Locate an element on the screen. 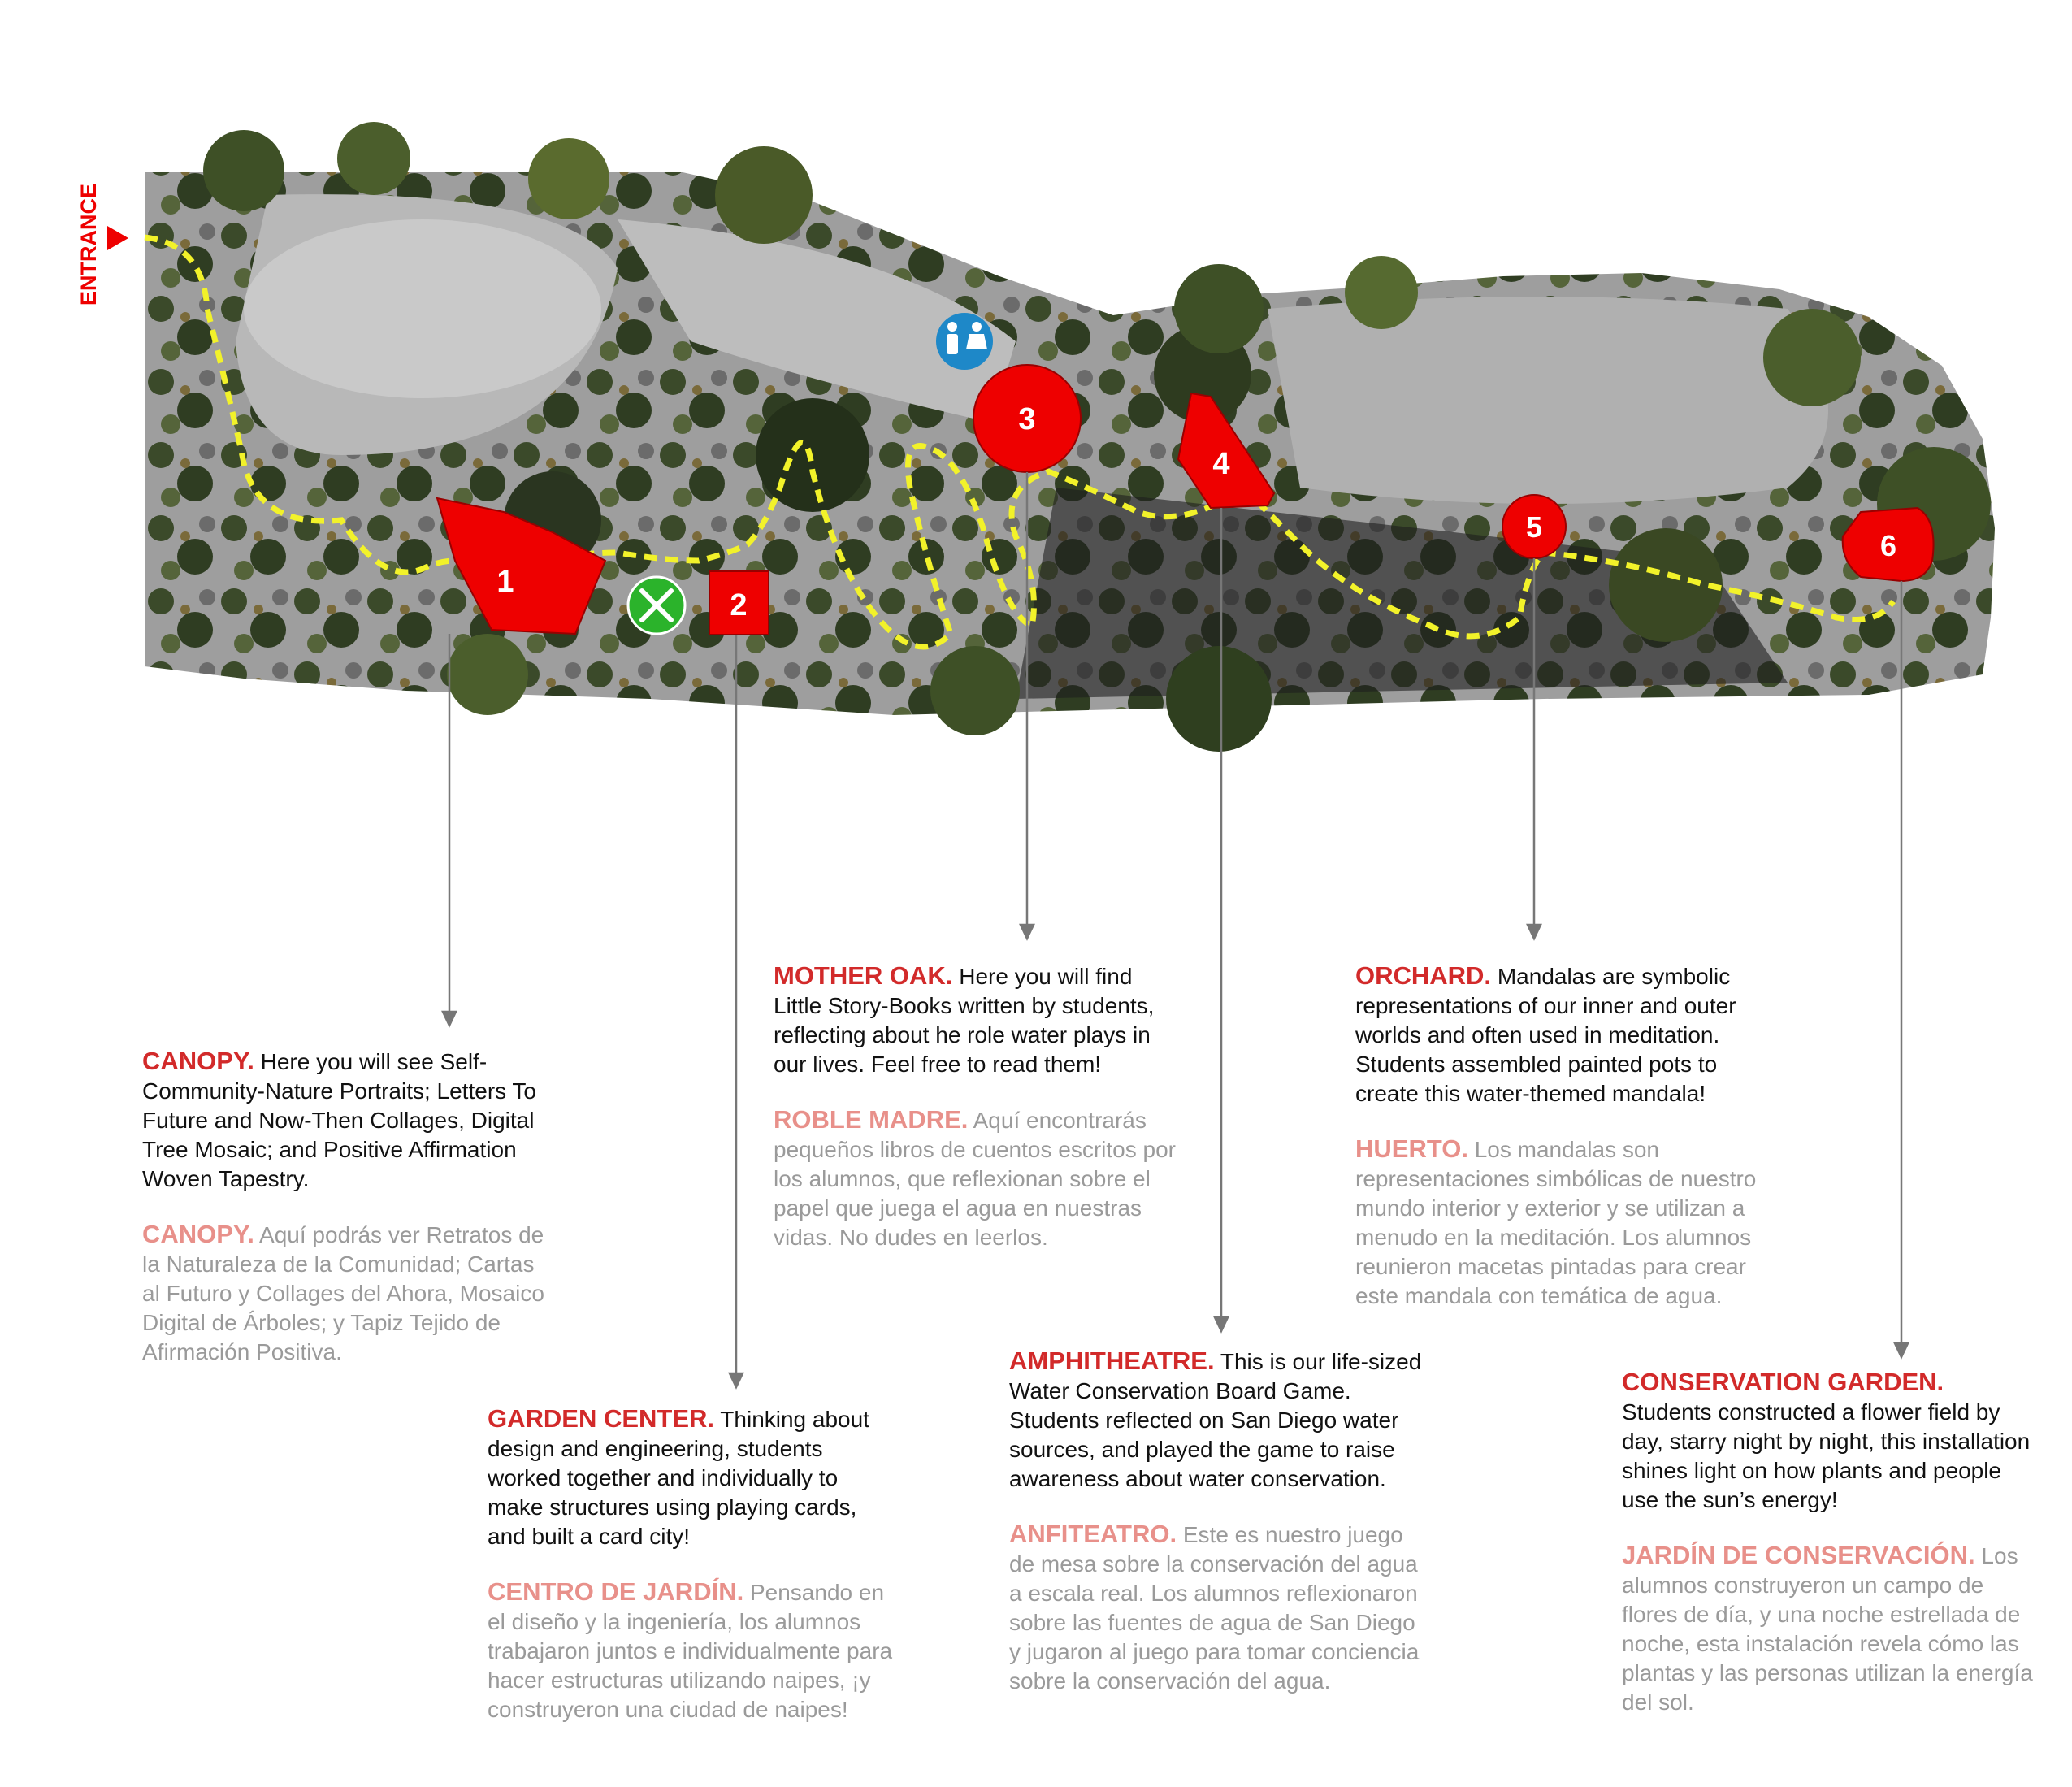 This screenshot has height=1787, width=2072. station-number-2: 2 is located at coordinates (738, 605).